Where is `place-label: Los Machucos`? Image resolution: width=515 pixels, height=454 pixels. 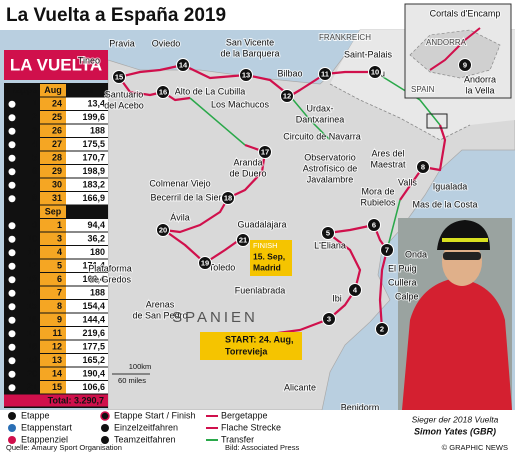 place-label: Los Machucos is located at coordinates (240, 104).